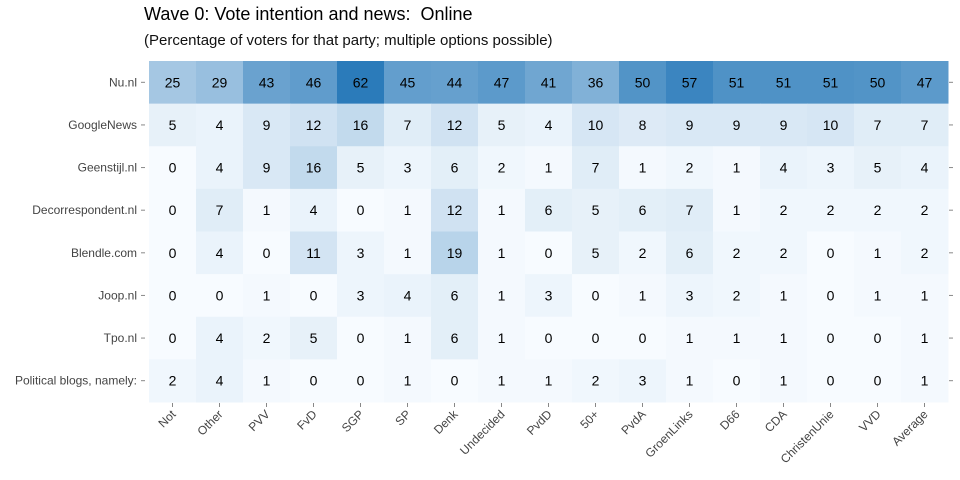 The height and width of the screenshot is (480, 960). I want to click on cell-value-label: 25, so click(173, 82).